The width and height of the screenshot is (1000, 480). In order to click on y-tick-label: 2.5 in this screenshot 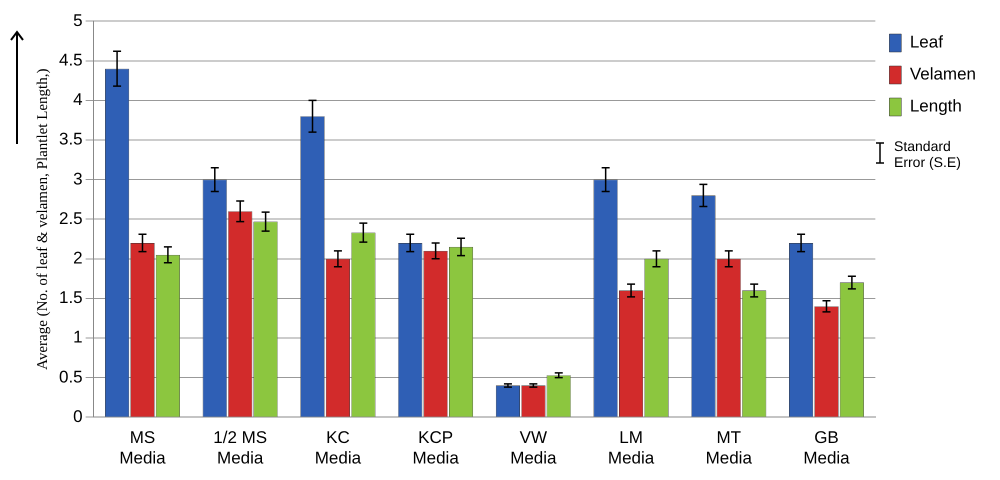, I will do `click(70, 218)`.